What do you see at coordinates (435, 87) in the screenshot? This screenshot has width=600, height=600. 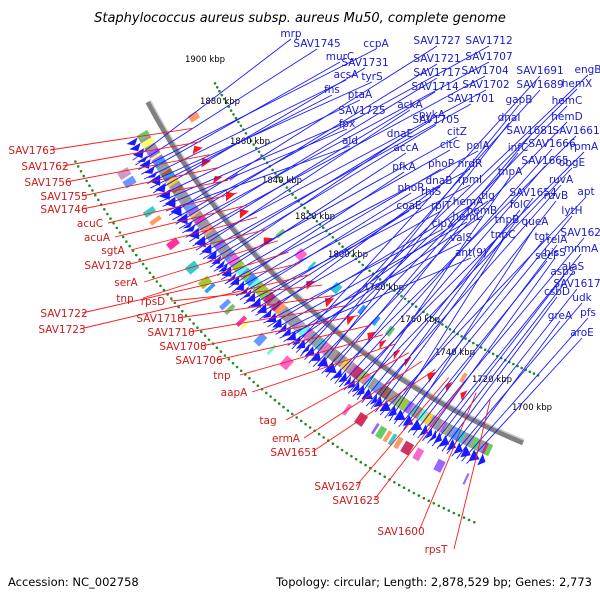 I see `forward-gene-label: SAV1714` at bounding box center [435, 87].